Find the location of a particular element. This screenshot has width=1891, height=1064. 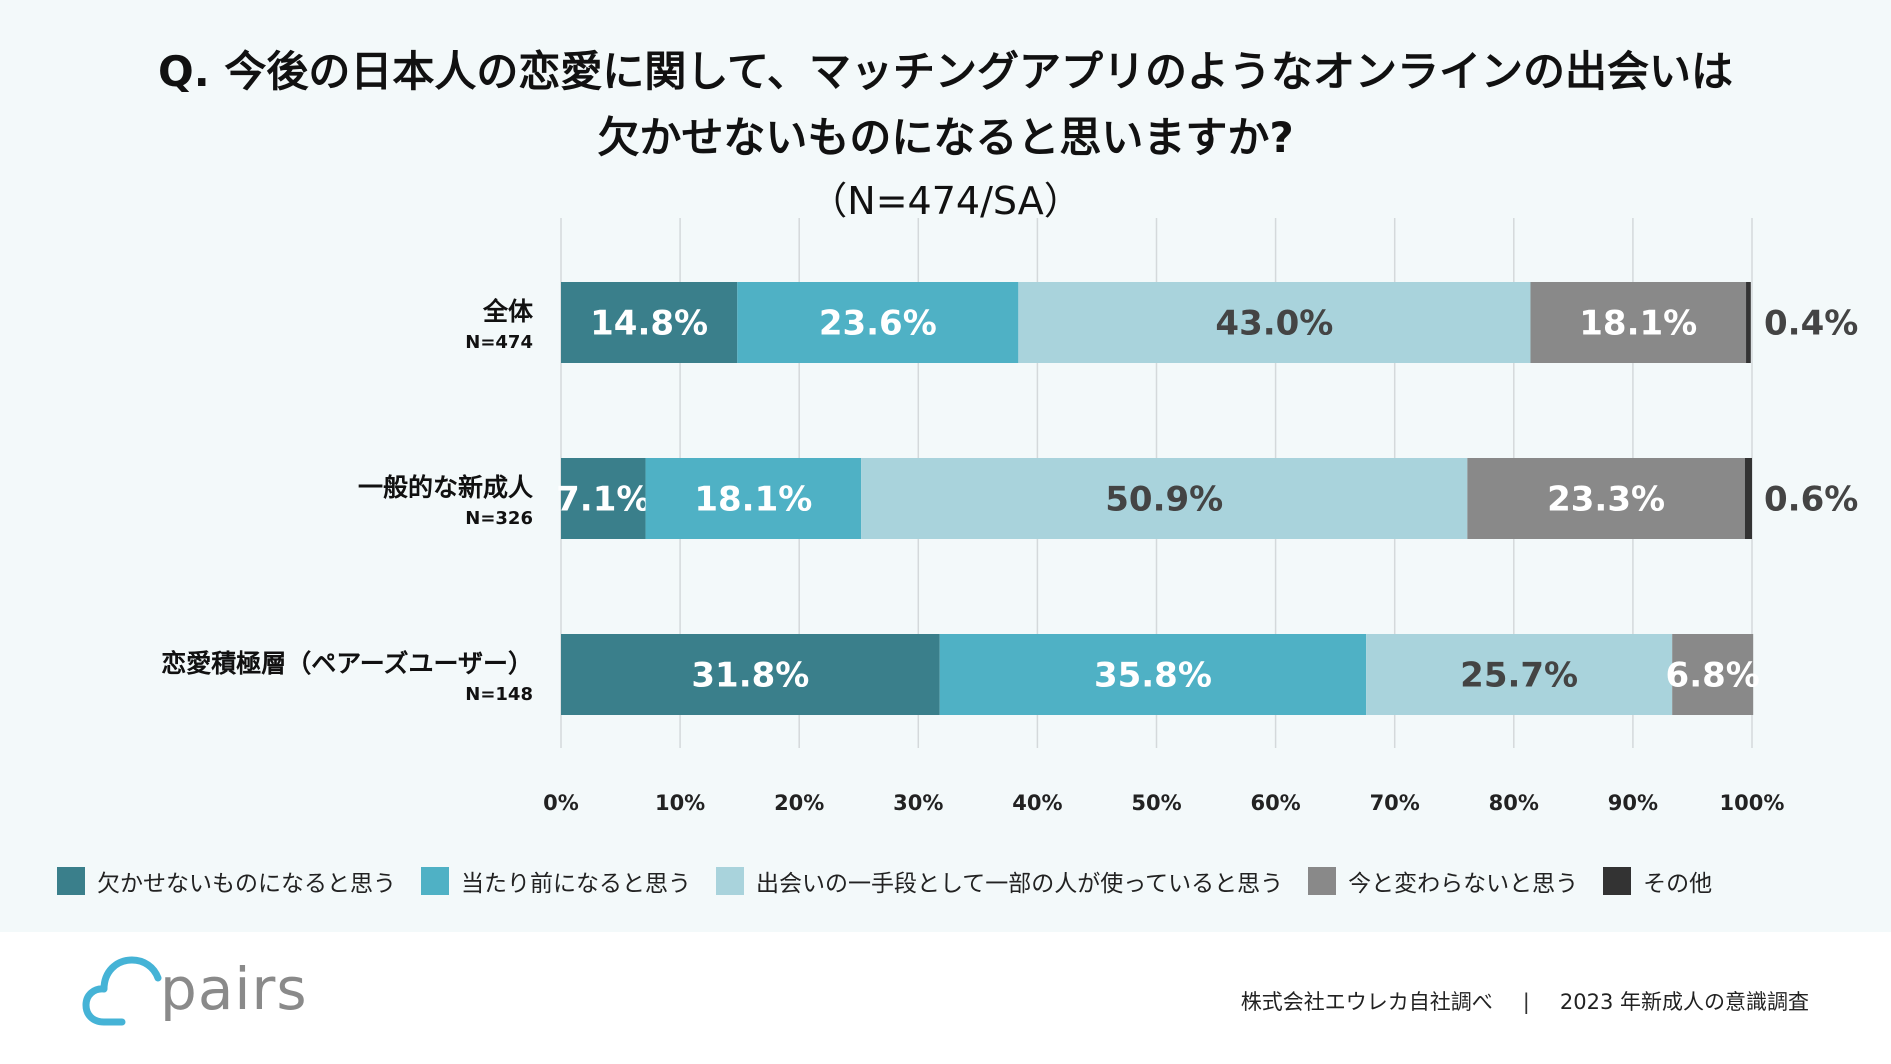

x-tick-label: 30% is located at coordinates (918, 803).